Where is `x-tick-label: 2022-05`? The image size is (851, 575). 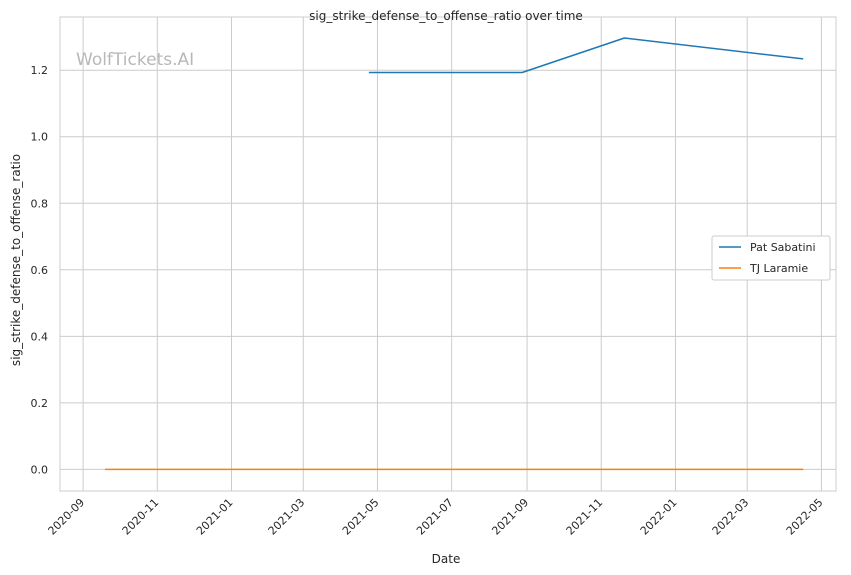
x-tick-label: 2022-05 is located at coordinates (805, 517).